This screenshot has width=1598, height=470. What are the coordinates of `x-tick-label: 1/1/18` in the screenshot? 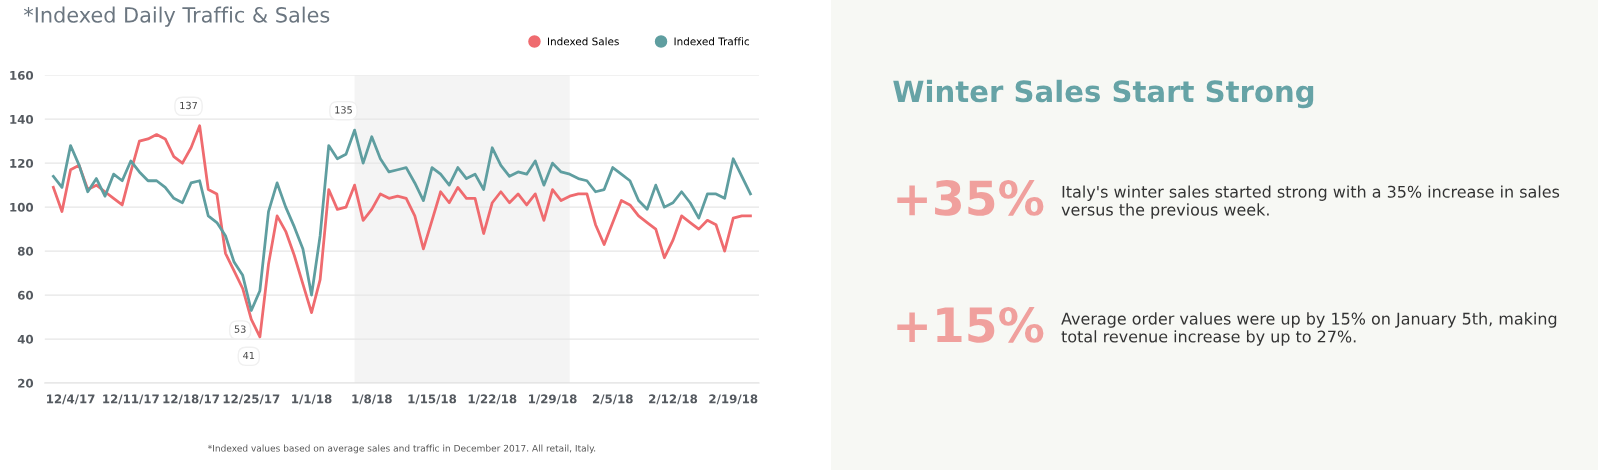 It's located at (312, 399).